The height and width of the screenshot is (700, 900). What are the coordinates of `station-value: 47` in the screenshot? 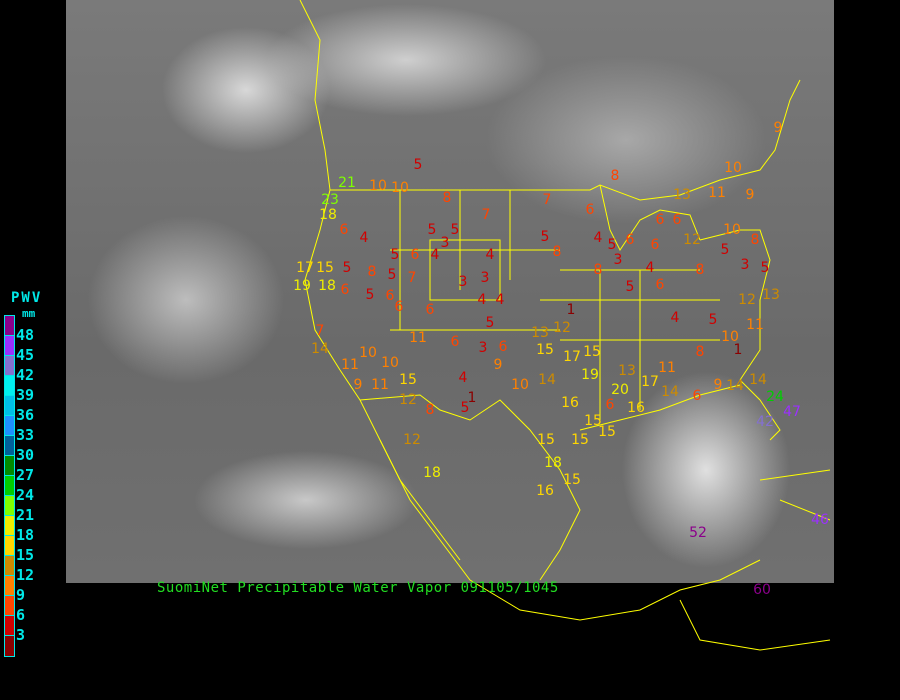 It's located at (792, 412).